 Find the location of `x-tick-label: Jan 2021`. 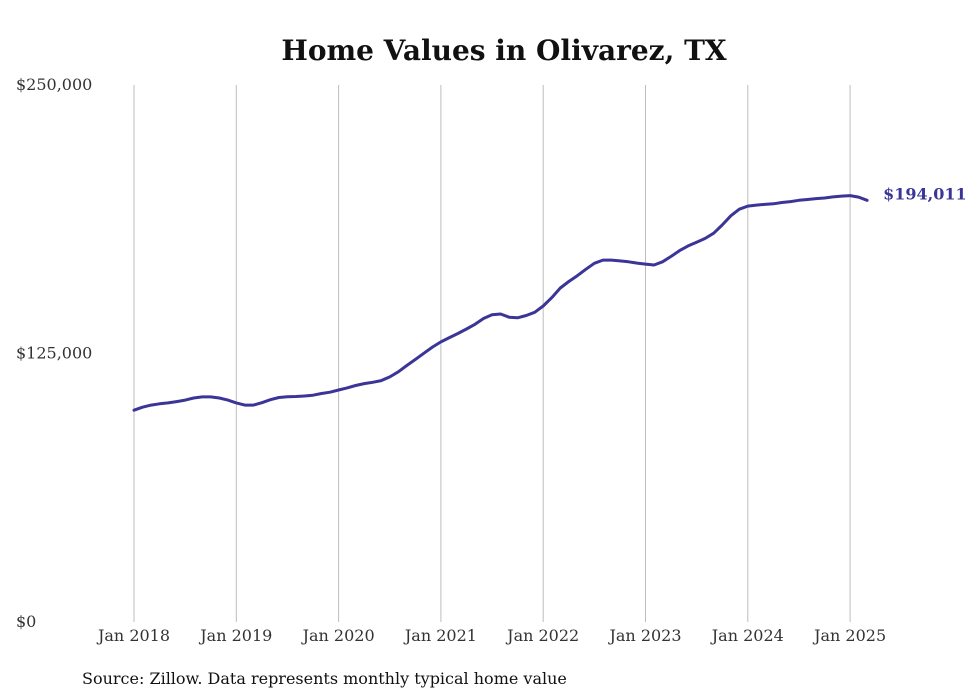

x-tick-label: Jan 2021 is located at coordinates (440, 635).